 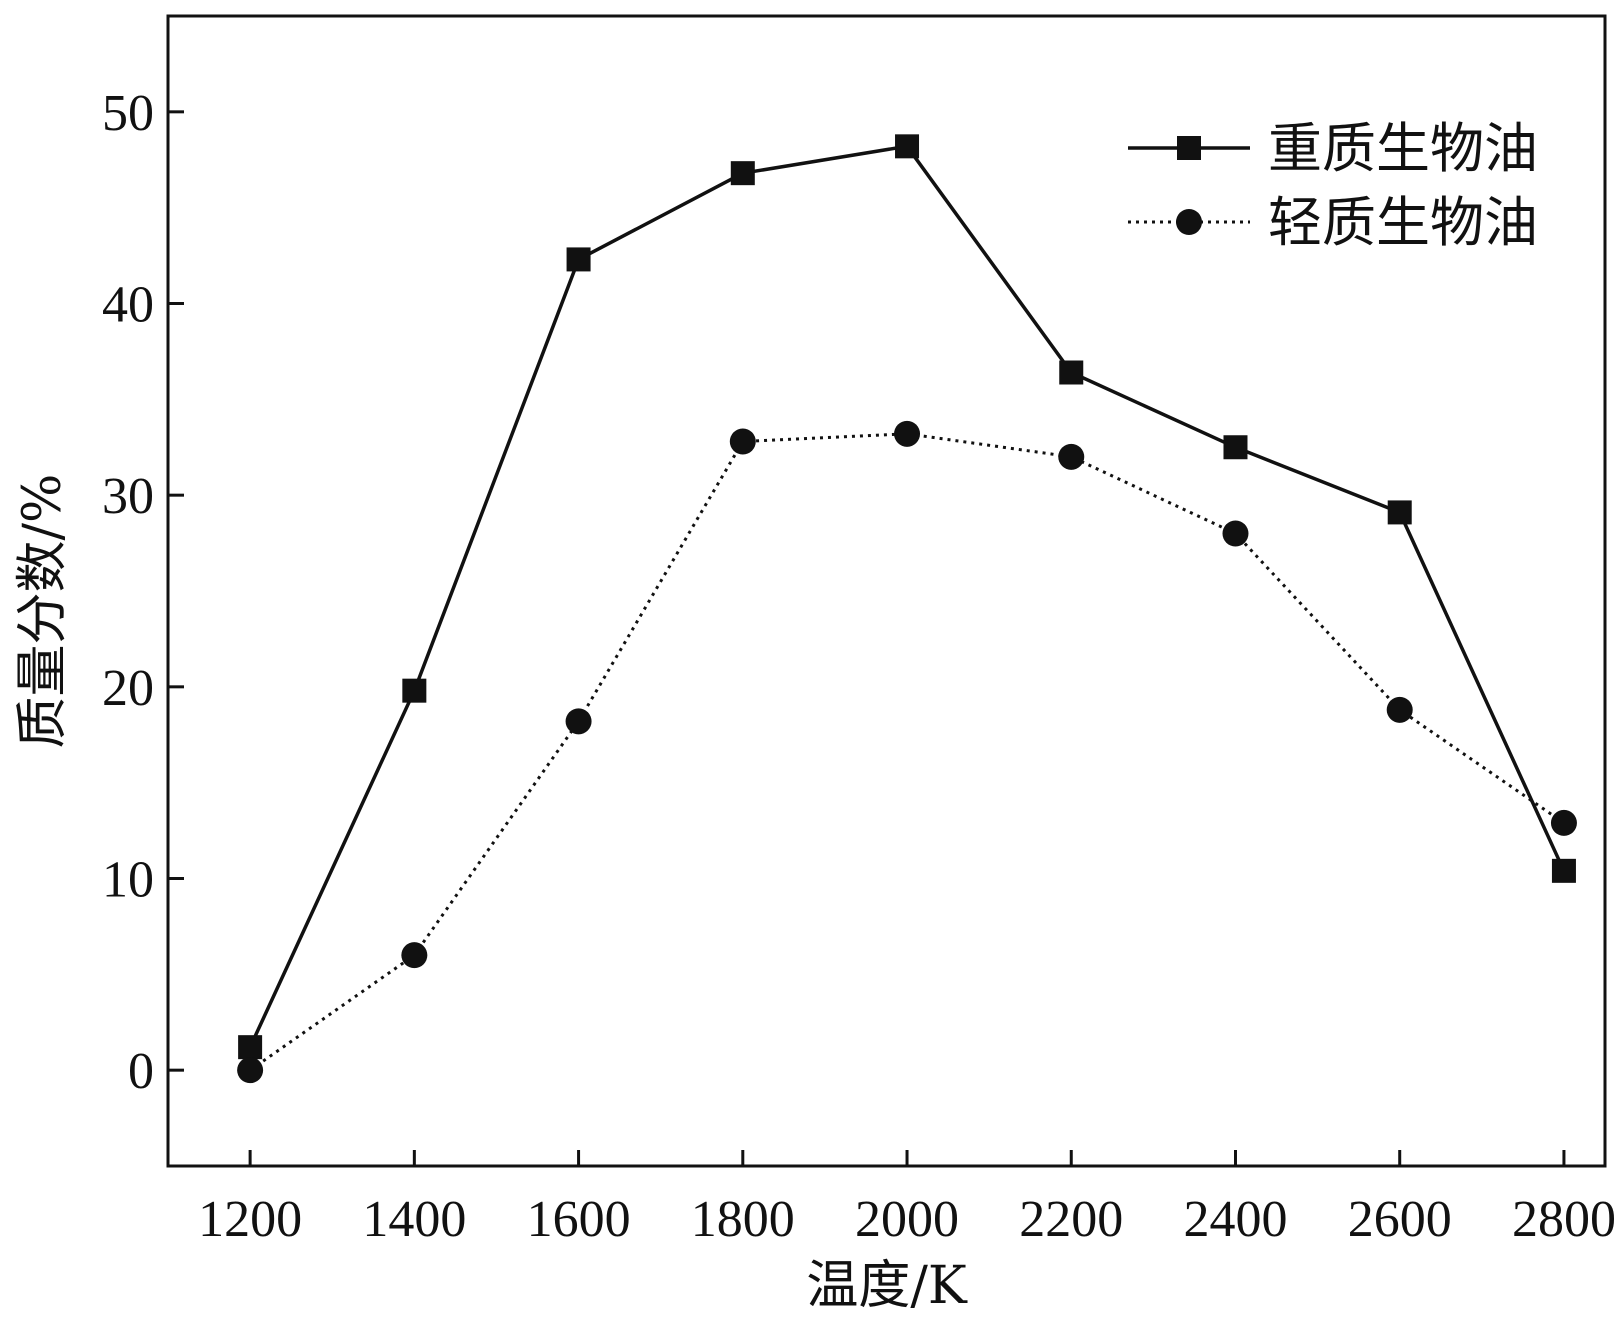 I want to click on x-axis-title: 温度/K, so click(x=887, y=1286).